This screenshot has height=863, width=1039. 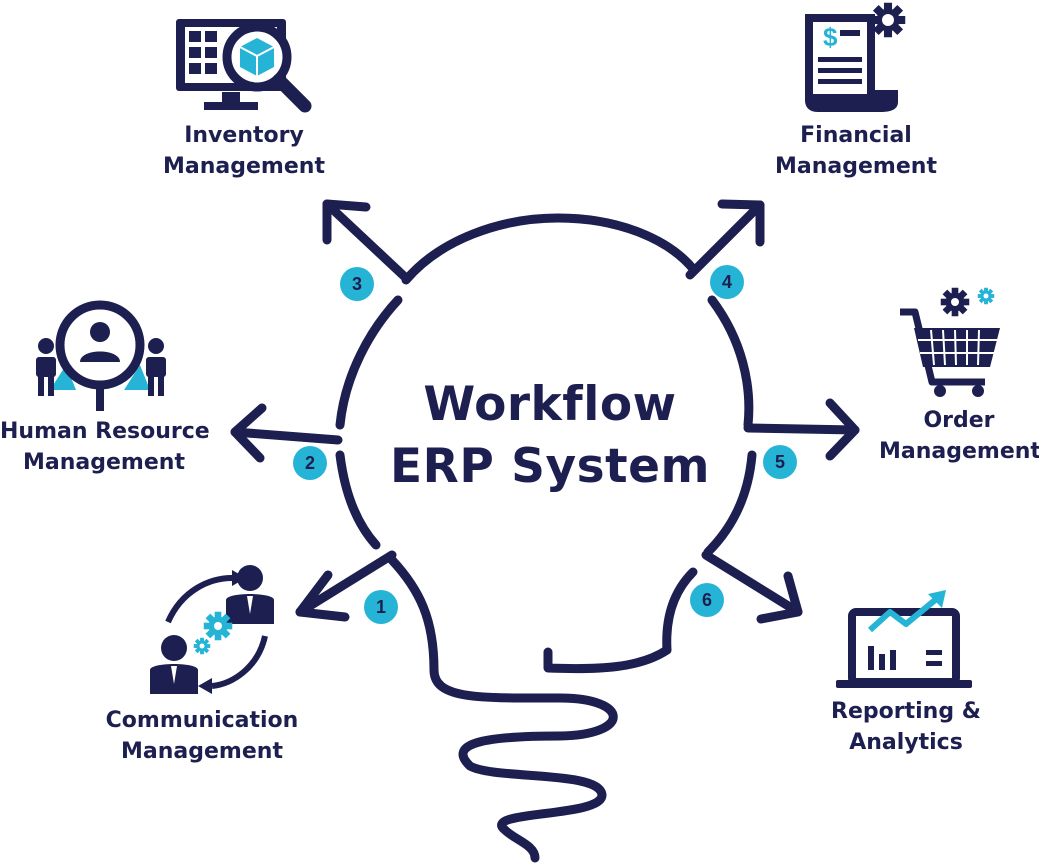 I want to click on module-label-communication: Communication Management, so click(x=202, y=736).